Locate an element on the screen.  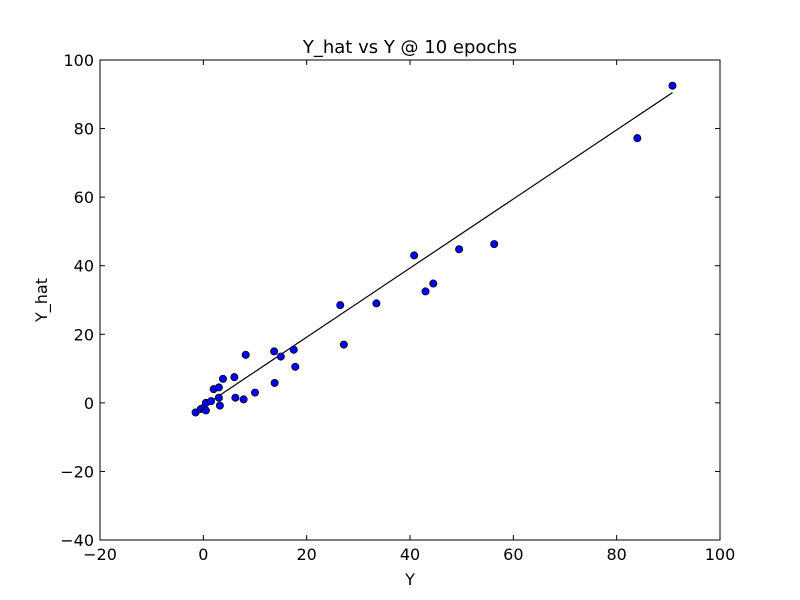
y-tick-label: 100 is located at coordinates (78, 60).